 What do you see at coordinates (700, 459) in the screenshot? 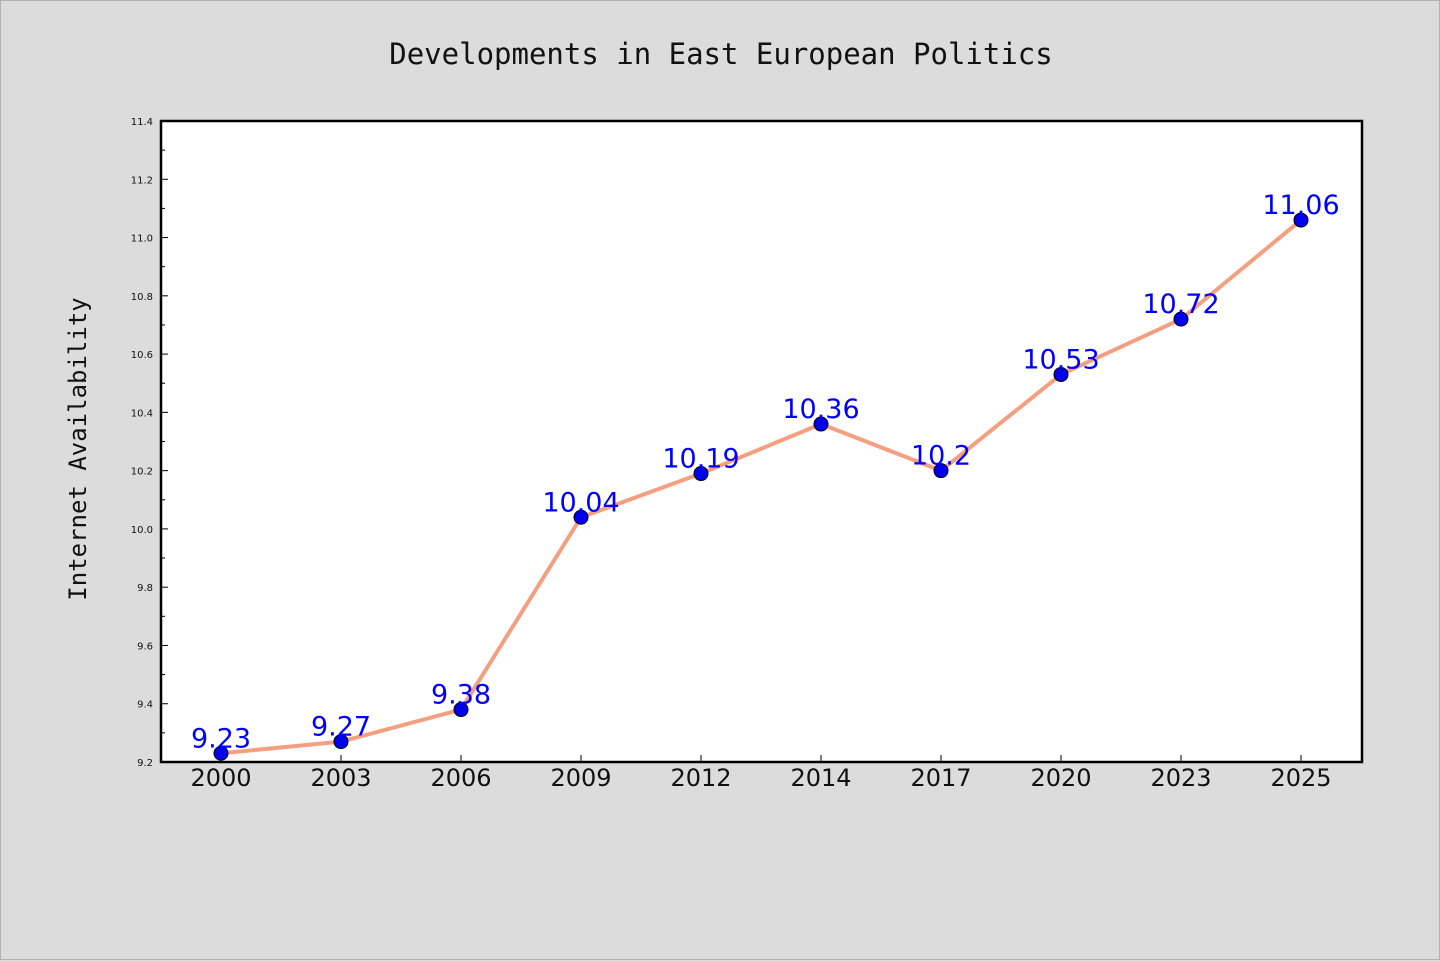
I see `data-label: 10.19` at bounding box center [700, 459].